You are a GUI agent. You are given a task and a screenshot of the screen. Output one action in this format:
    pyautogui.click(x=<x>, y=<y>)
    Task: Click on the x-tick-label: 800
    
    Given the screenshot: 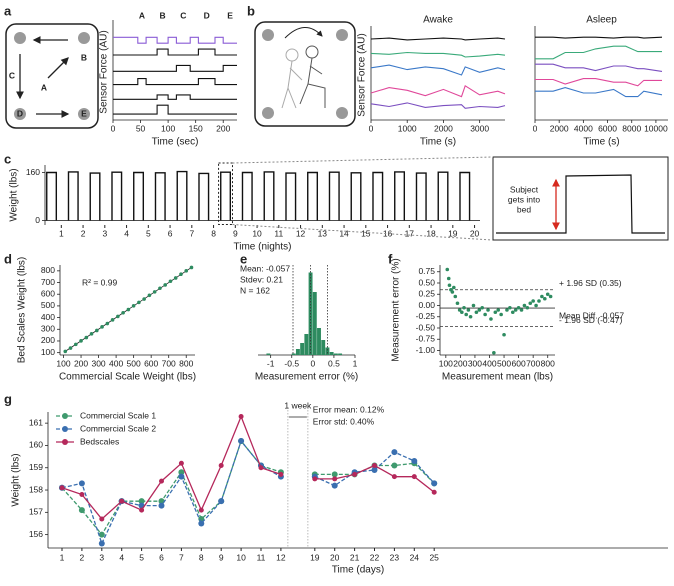 What is the action you would take?
    pyautogui.click(x=548, y=363)
    